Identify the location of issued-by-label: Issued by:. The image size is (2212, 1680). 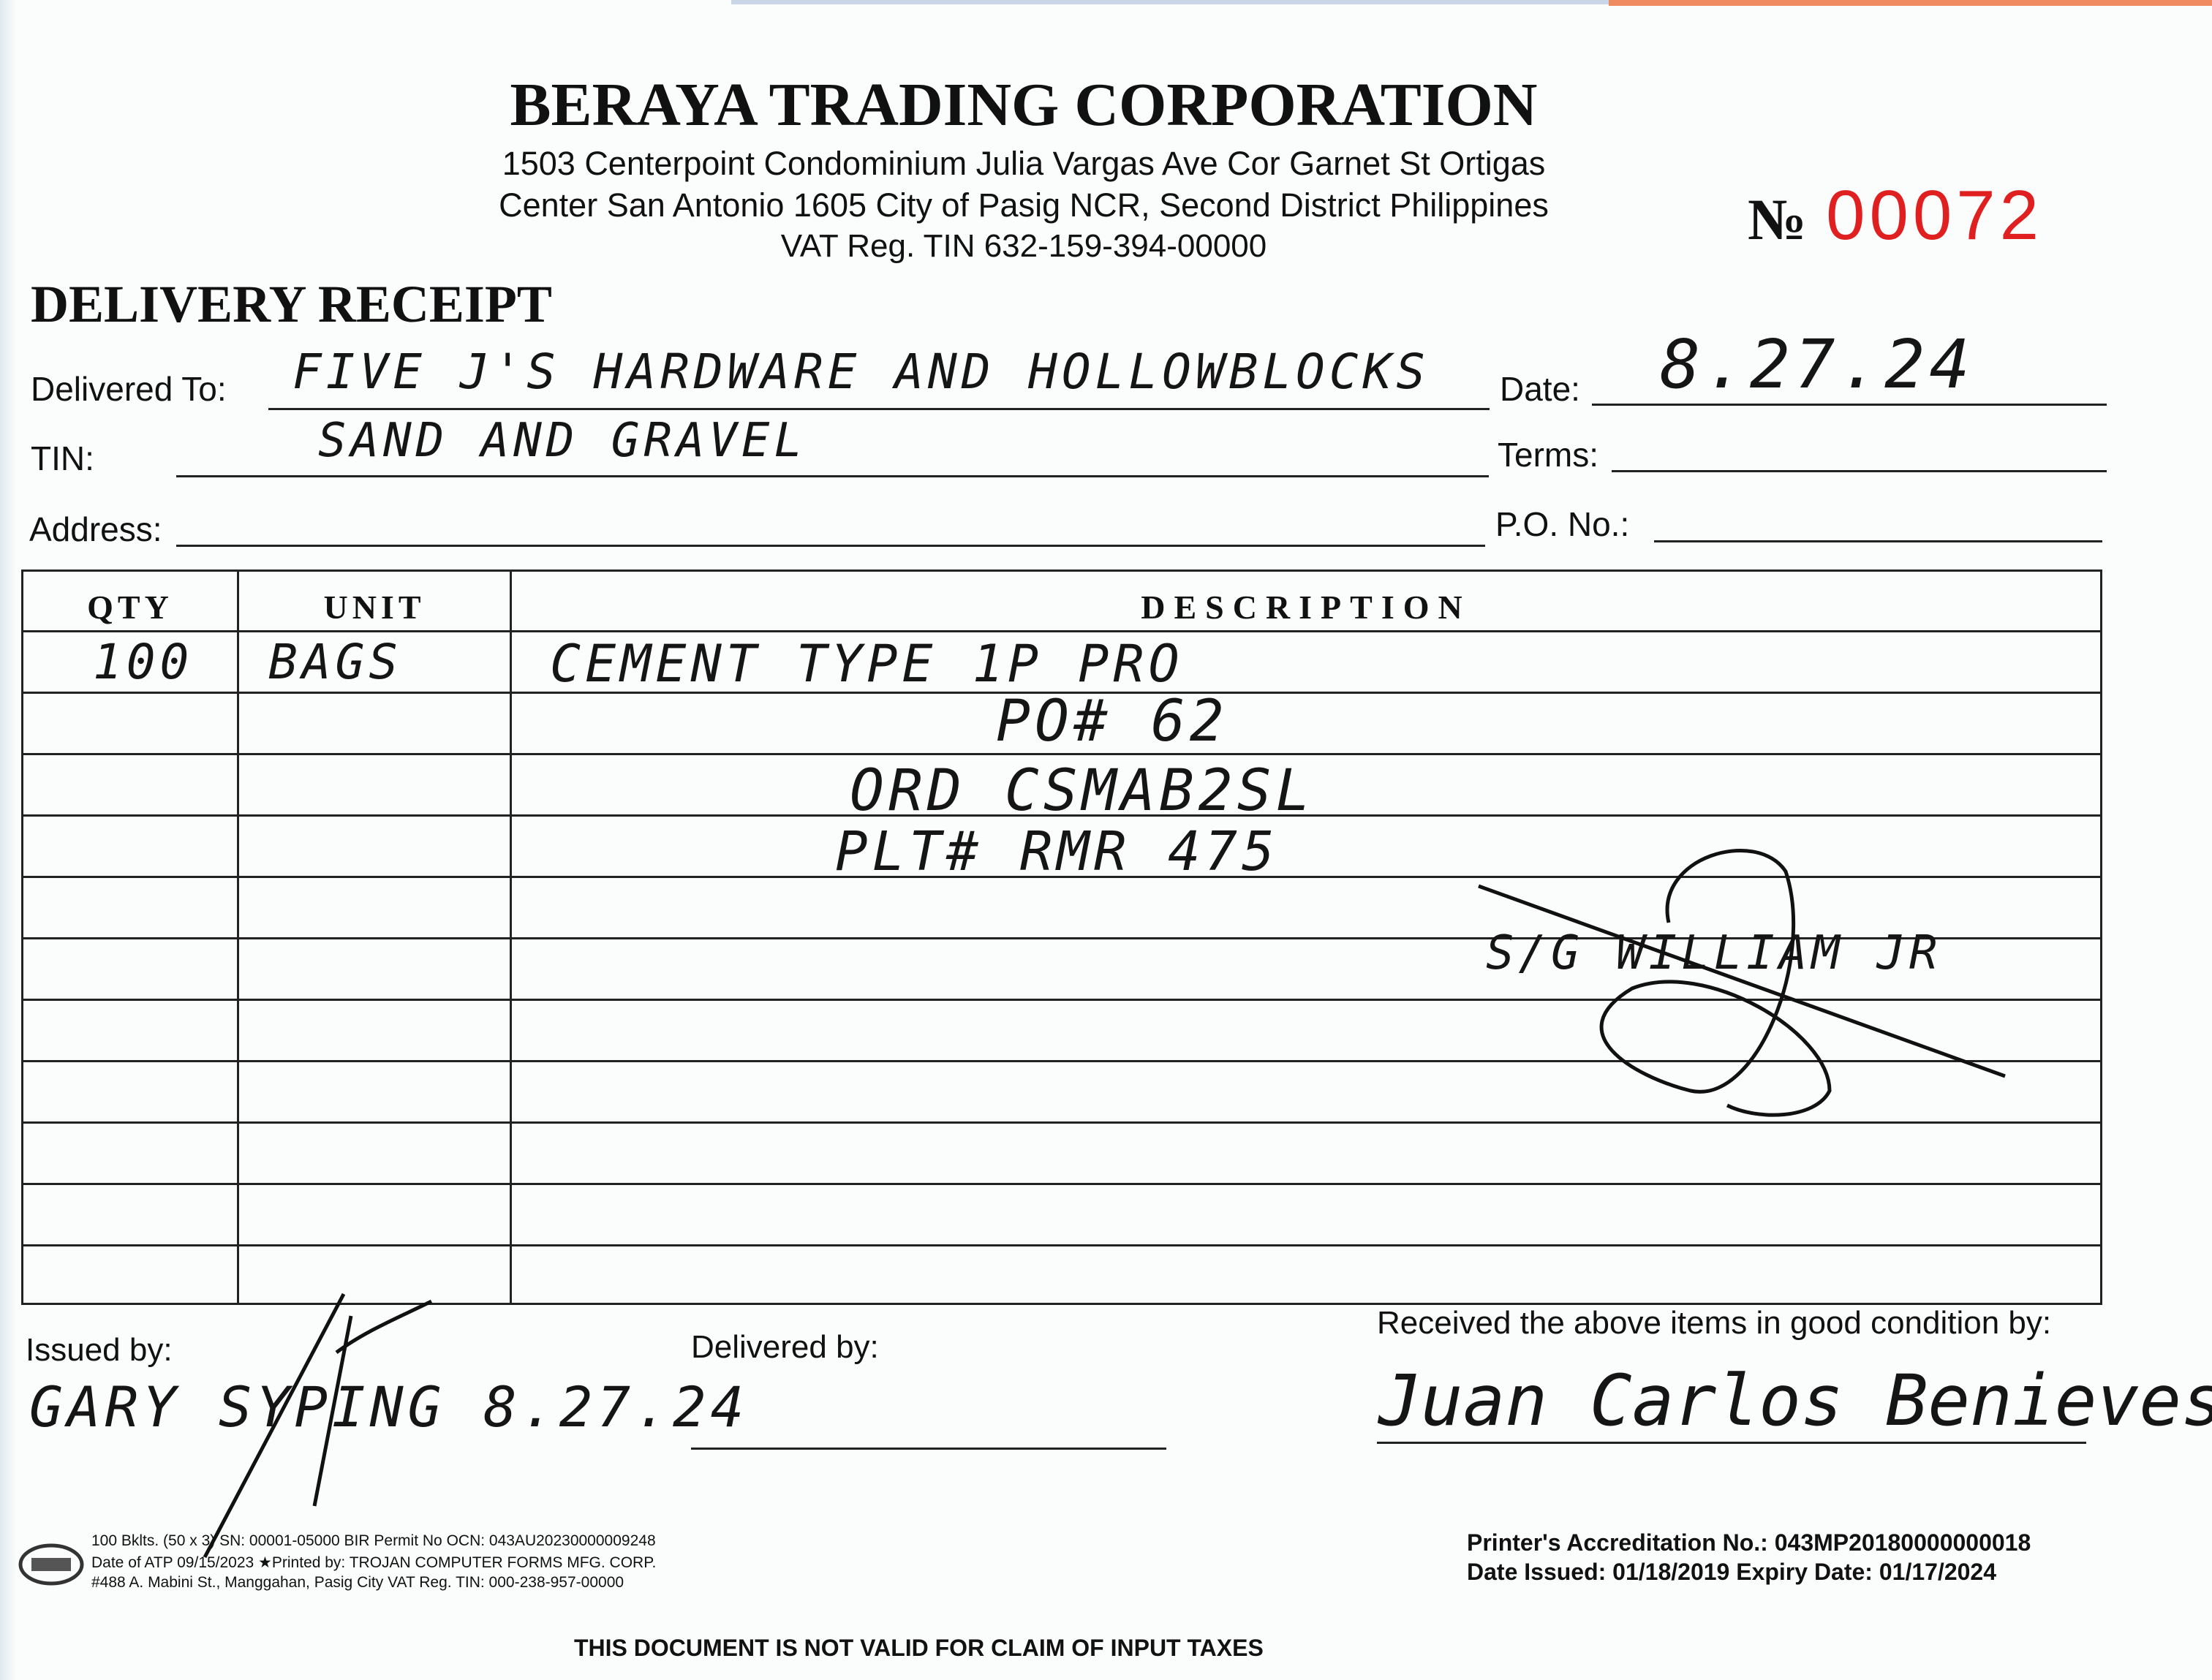
(99, 1350).